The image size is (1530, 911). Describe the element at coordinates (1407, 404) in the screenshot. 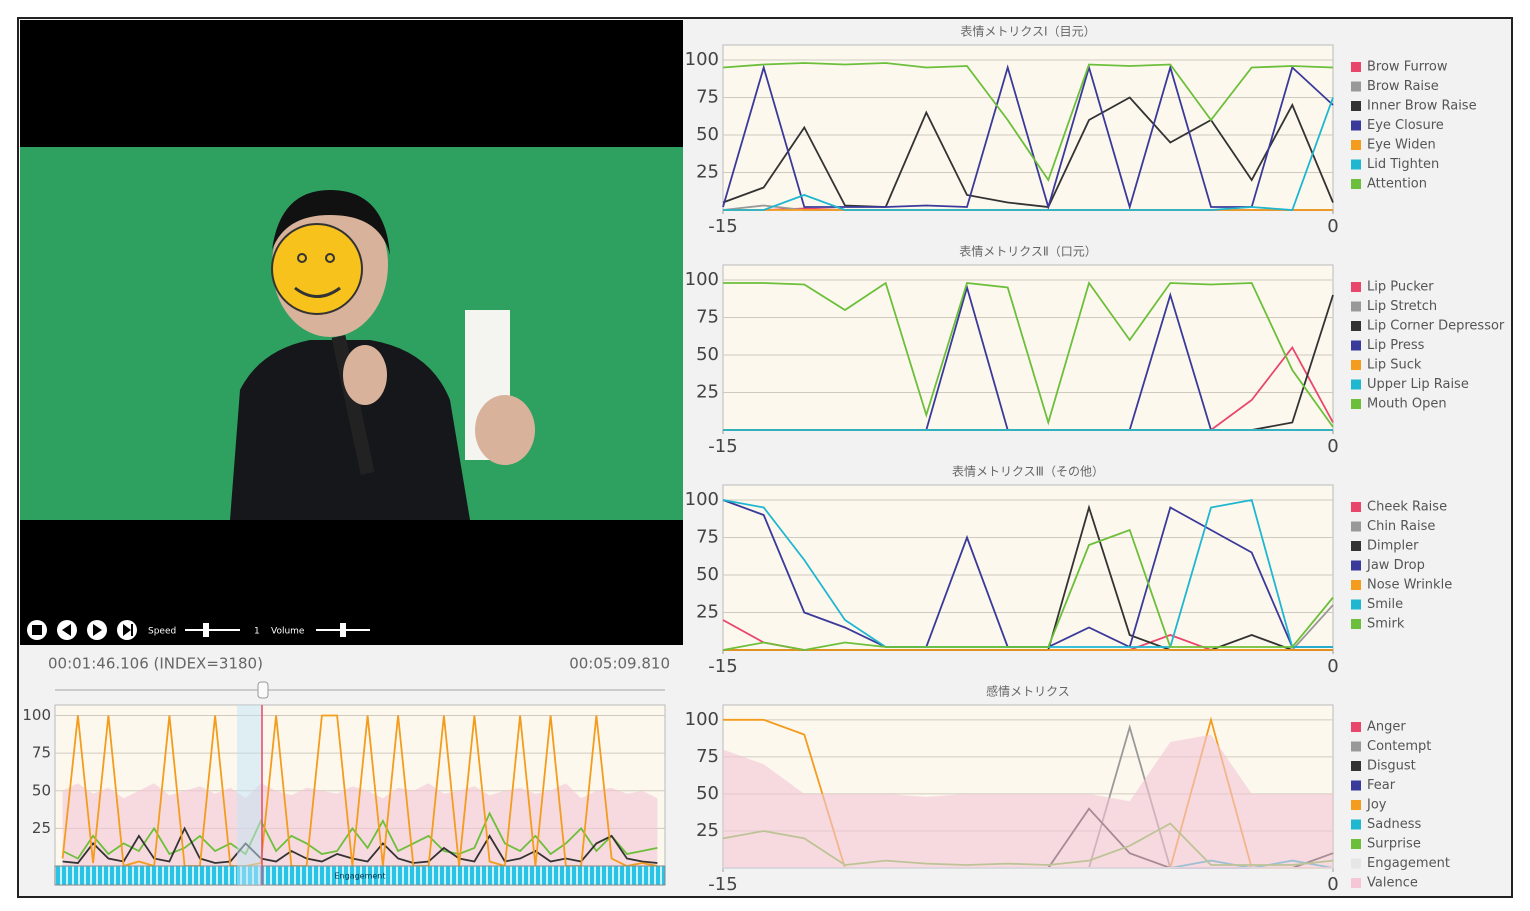

I see `legend-label: Mouth Open` at that location.